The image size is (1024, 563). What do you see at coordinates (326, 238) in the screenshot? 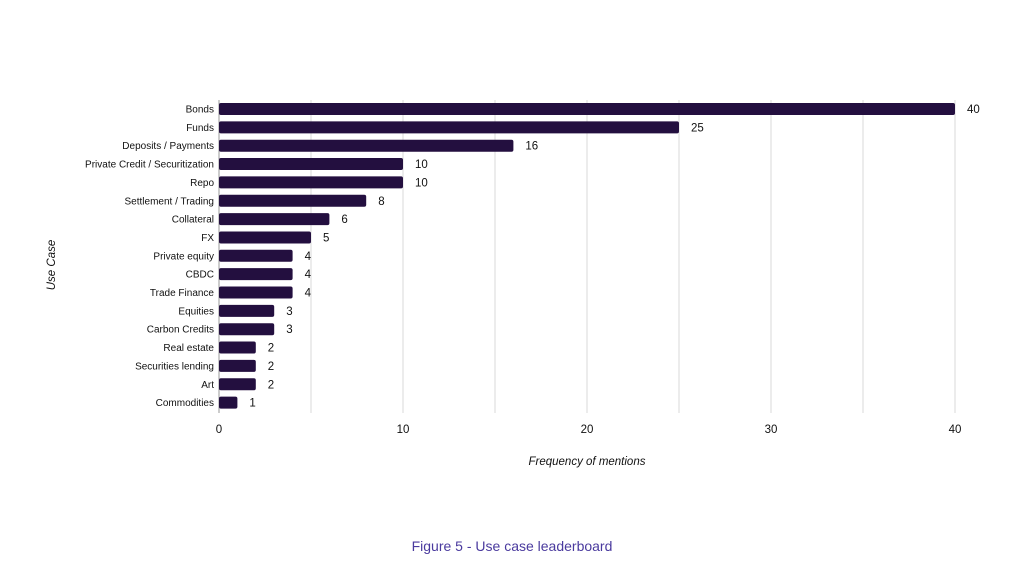
I see `data-label: 5` at bounding box center [326, 238].